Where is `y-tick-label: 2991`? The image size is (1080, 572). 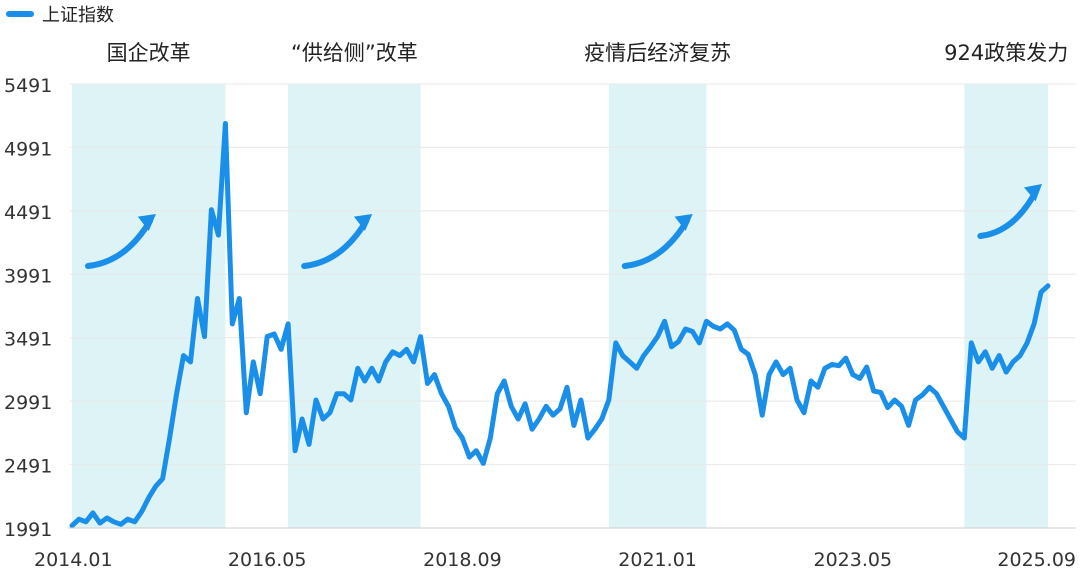 y-tick-label: 2991 is located at coordinates (28, 403).